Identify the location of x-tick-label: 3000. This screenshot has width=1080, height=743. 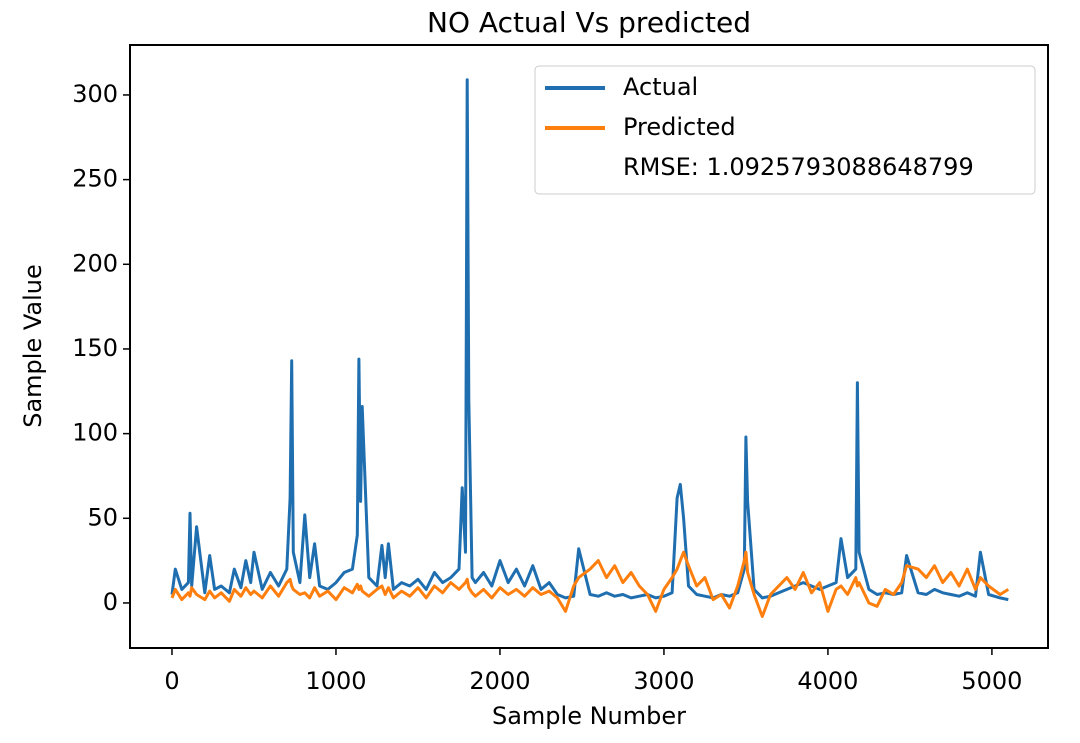
(663, 681).